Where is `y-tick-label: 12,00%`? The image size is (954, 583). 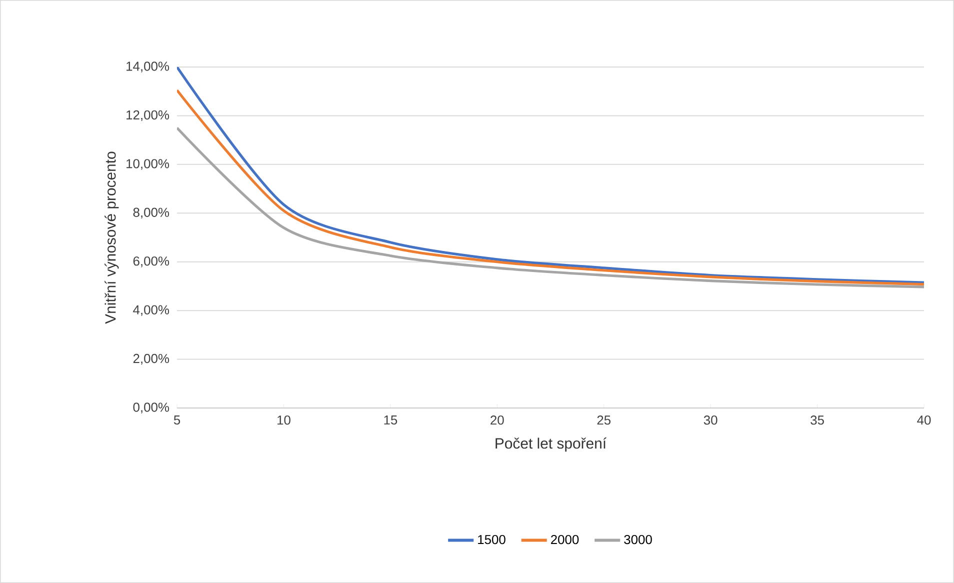
y-tick-label: 12,00% is located at coordinates (148, 116).